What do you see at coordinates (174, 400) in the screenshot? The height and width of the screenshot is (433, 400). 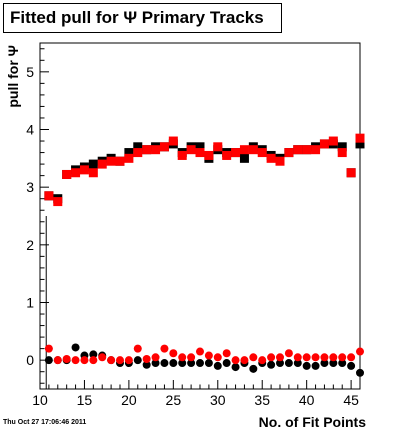 I see `x-tick-label: 25` at bounding box center [174, 400].